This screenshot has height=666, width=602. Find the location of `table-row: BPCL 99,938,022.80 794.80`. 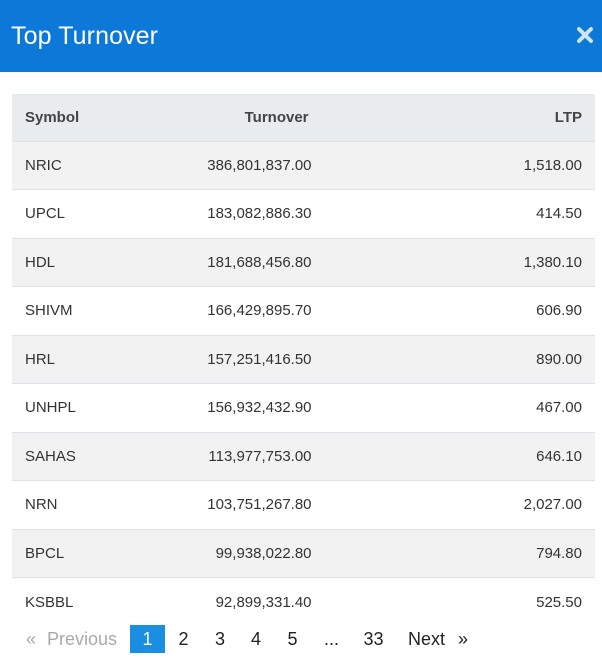

table-row: BPCL 99,938,022.80 794.80 is located at coordinates (303, 553).